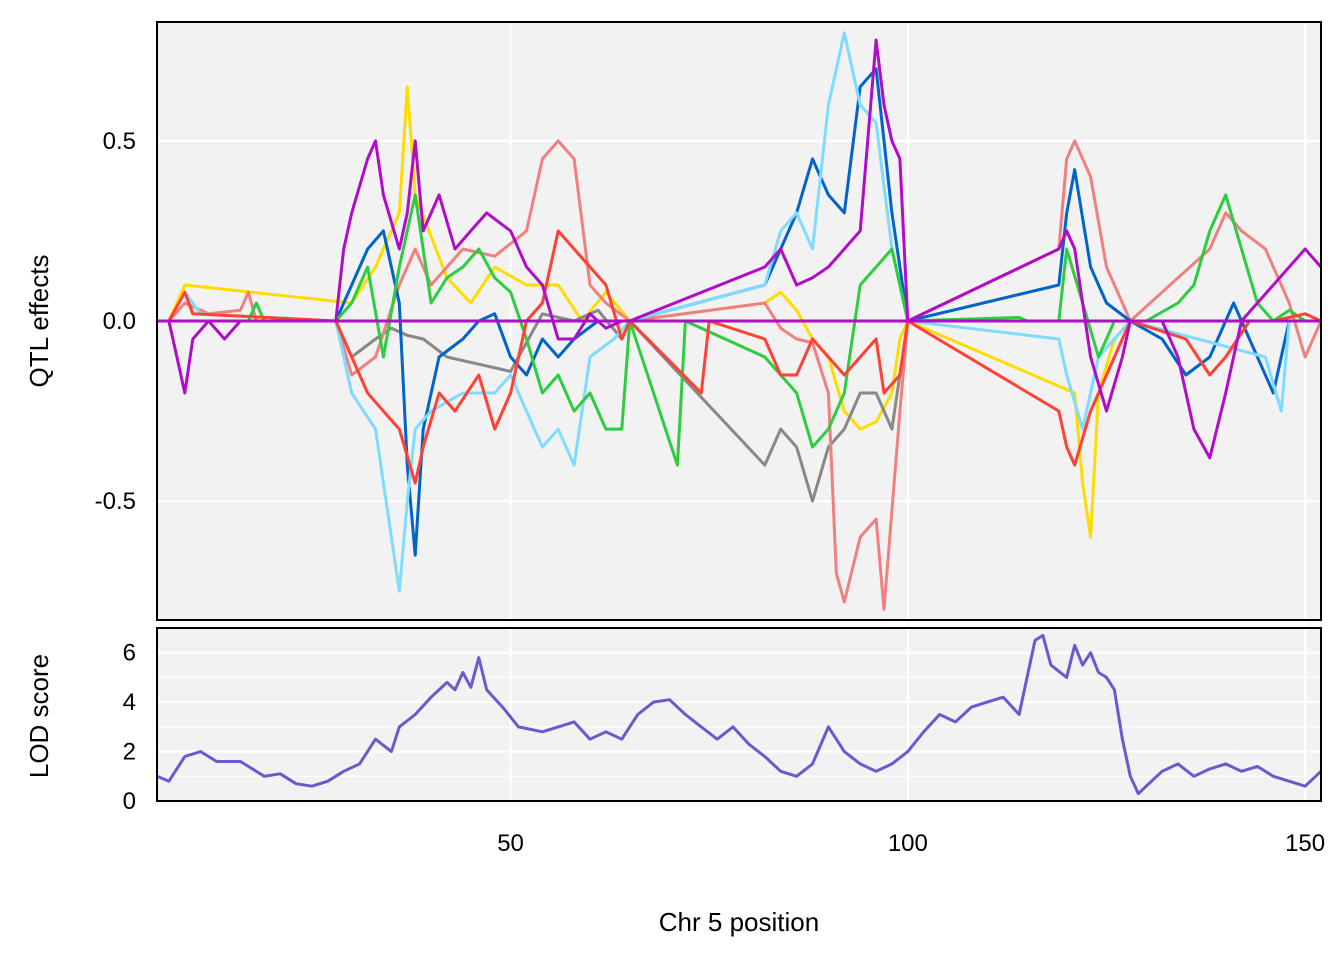  What do you see at coordinates (1305, 843) in the screenshot?
I see `x-tick-label: 150` at bounding box center [1305, 843].